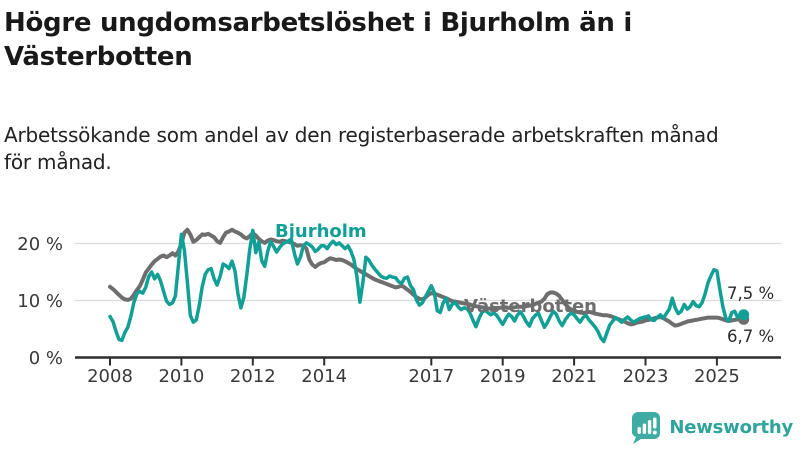 The height and width of the screenshot is (450, 800). I want to click on bar-chart-speech-bubble-icon, so click(646, 428).